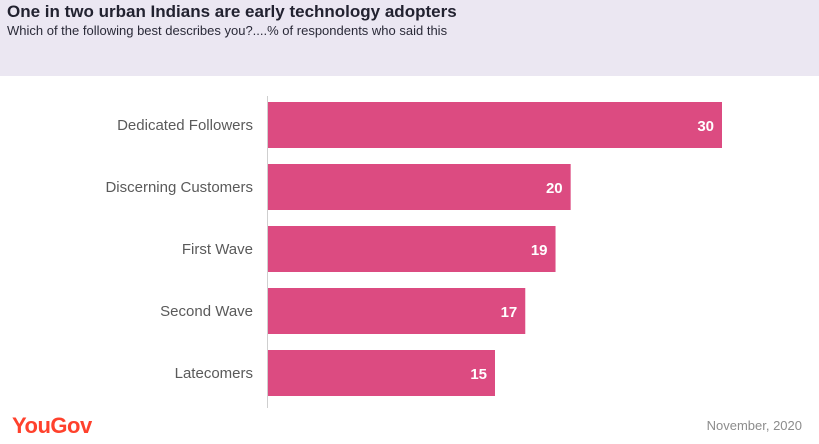  What do you see at coordinates (754, 425) in the screenshot?
I see `date-label: November, 2020` at bounding box center [754, 425].